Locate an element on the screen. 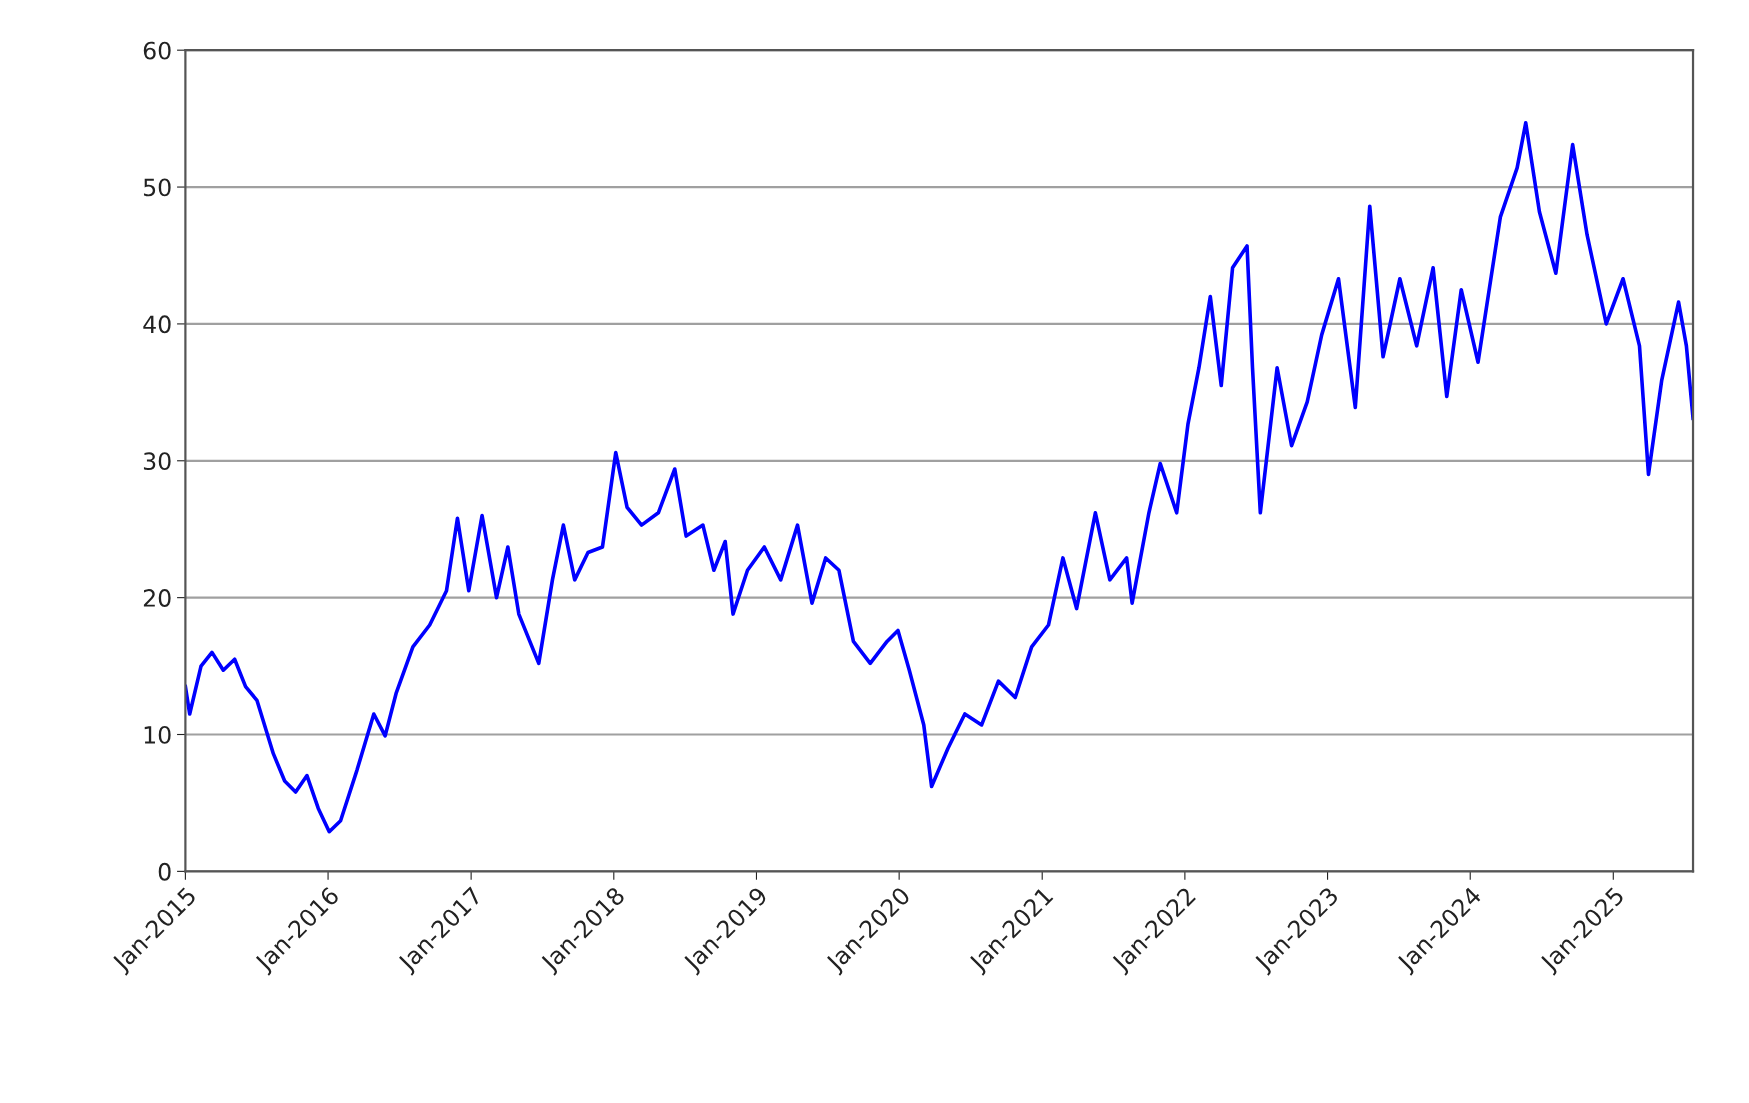 The width and height of the screenshot is (1749, 1103). y-tick-label: 60 is located at coordinates (157, 50).